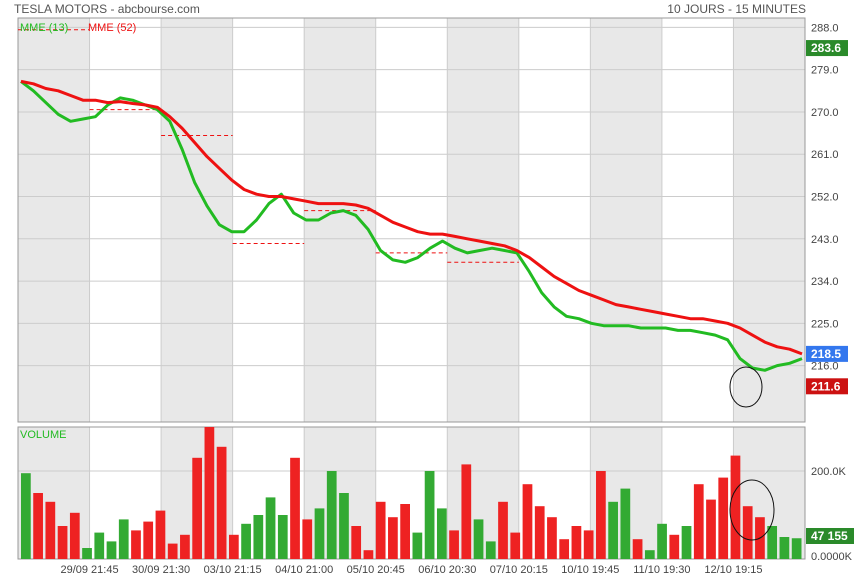 The image size is (855, 580). I want to click on chart-period: 10 JOURS - 15 MINUTES, so click(736, 9).